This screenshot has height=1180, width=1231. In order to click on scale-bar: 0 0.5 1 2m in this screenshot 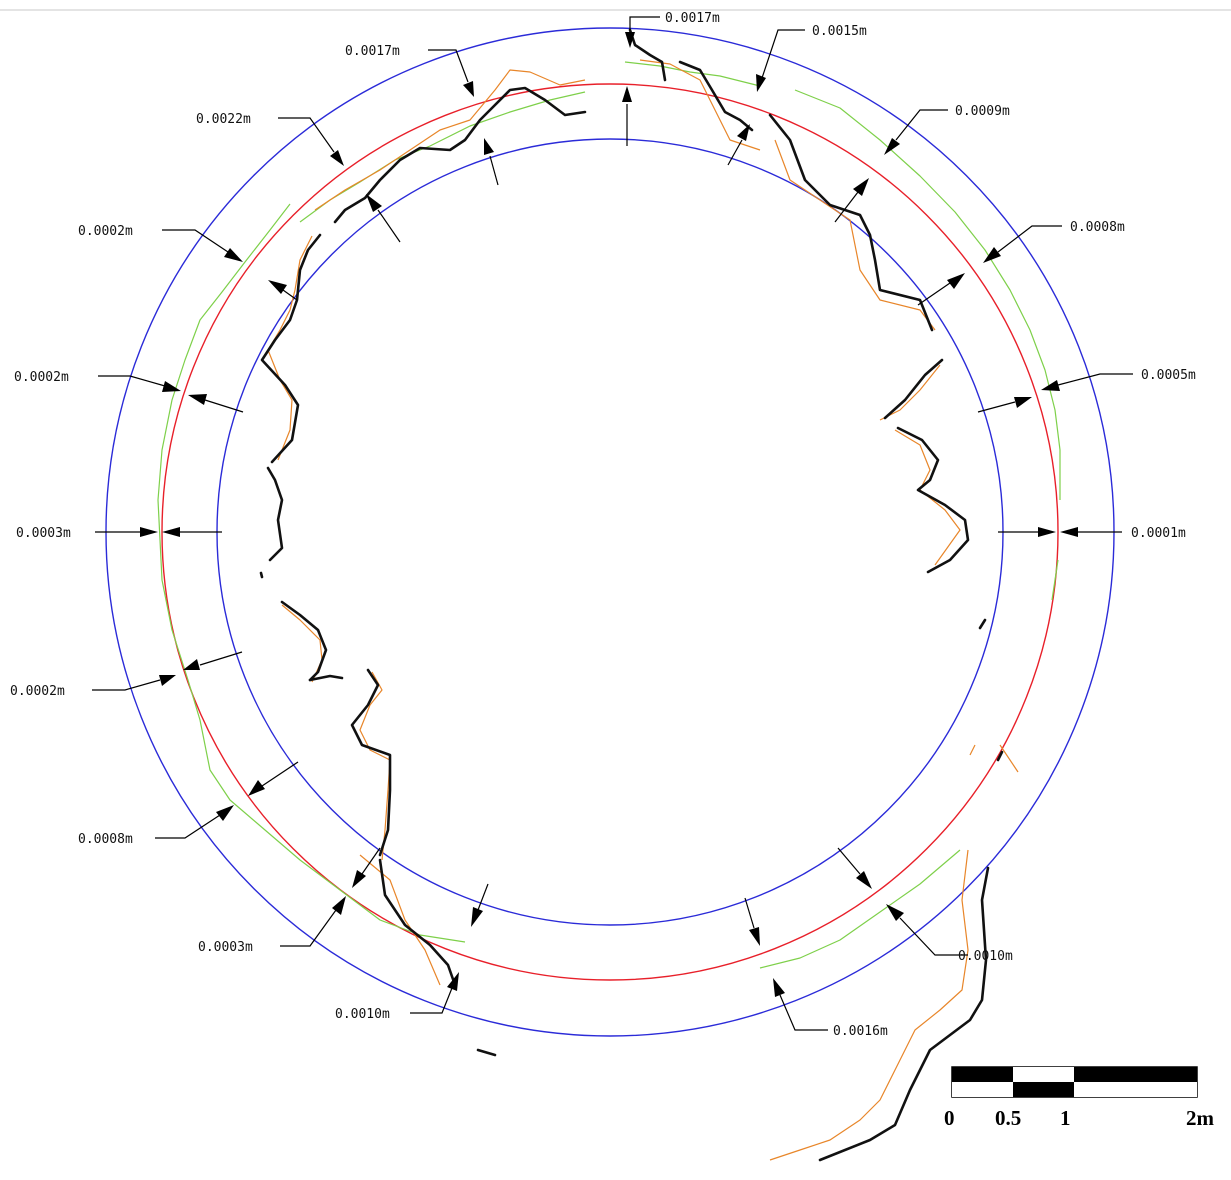, I will do `click(1079, 1098)`.